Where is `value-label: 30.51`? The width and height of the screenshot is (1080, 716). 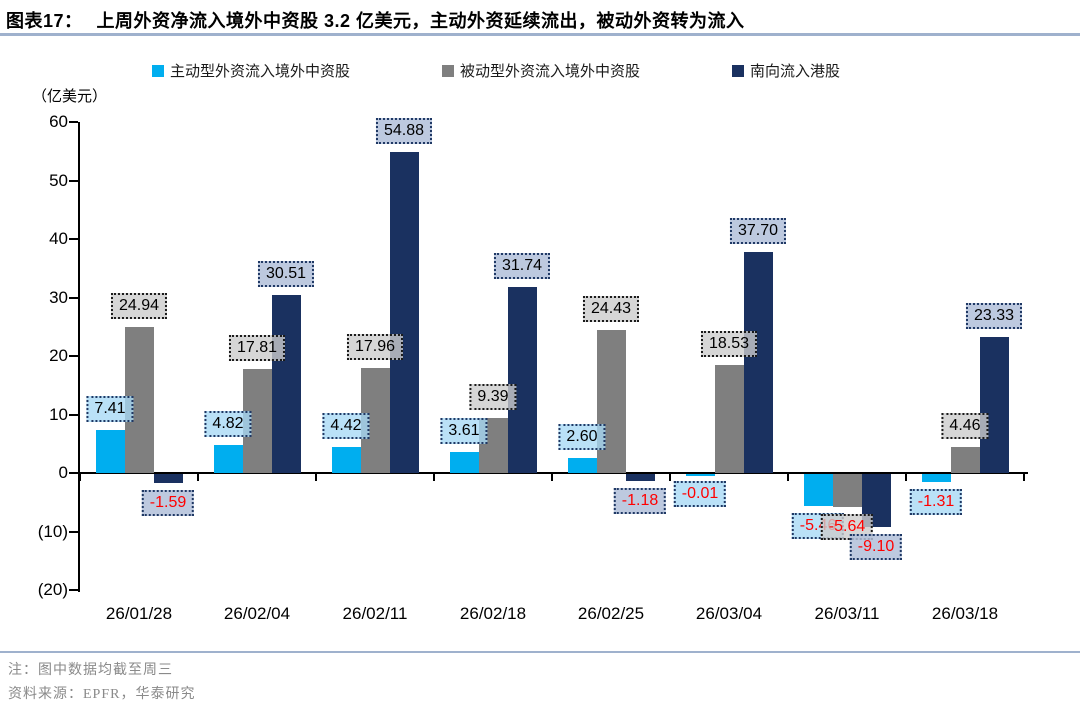 value-label: 30.51 is located at coordinates (286, 273).